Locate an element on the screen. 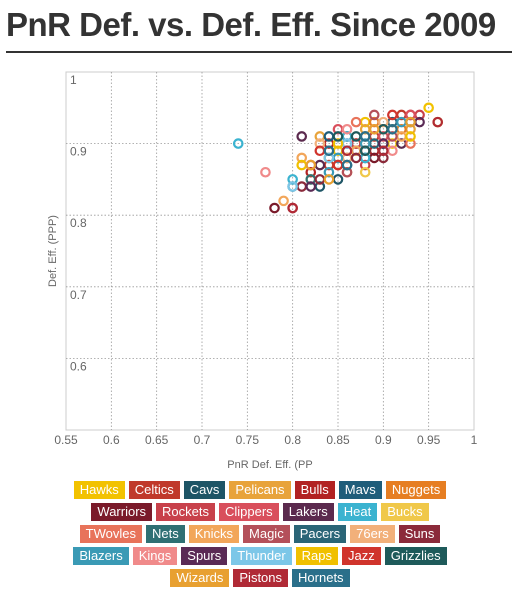 Image resolution: width=514 pixels, height=608 pixels. legend-item-thunder: Thunder is located at coordinates (261, 556).